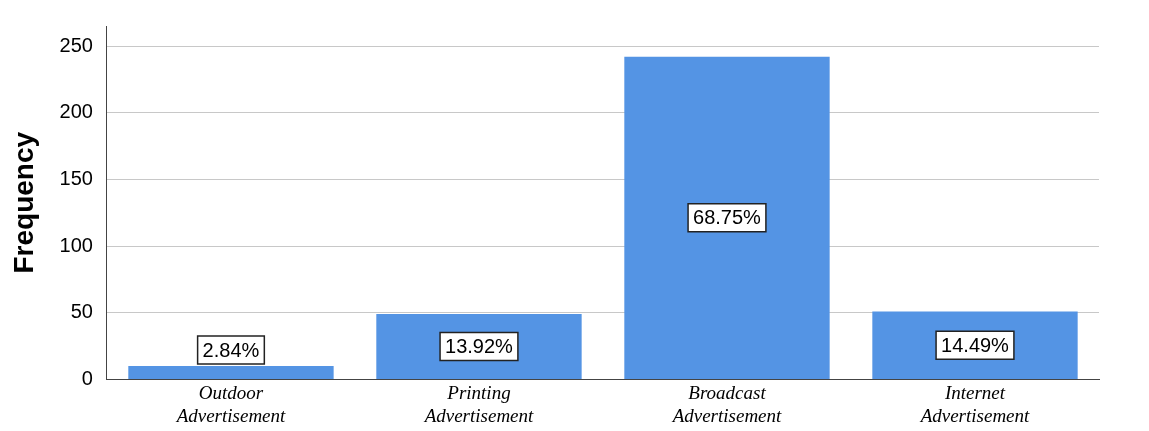 The image size is (1149, 431). I want to click on y-axis-title: Frequency, so click(23, 202).